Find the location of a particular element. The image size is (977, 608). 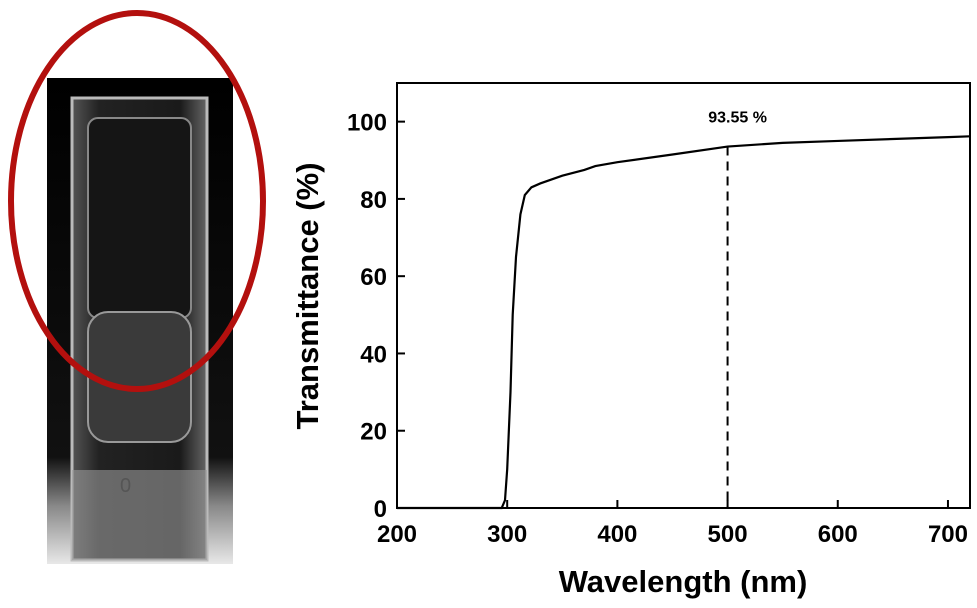

annotation-label: 93.55 % is located at coordinates (737, 118).